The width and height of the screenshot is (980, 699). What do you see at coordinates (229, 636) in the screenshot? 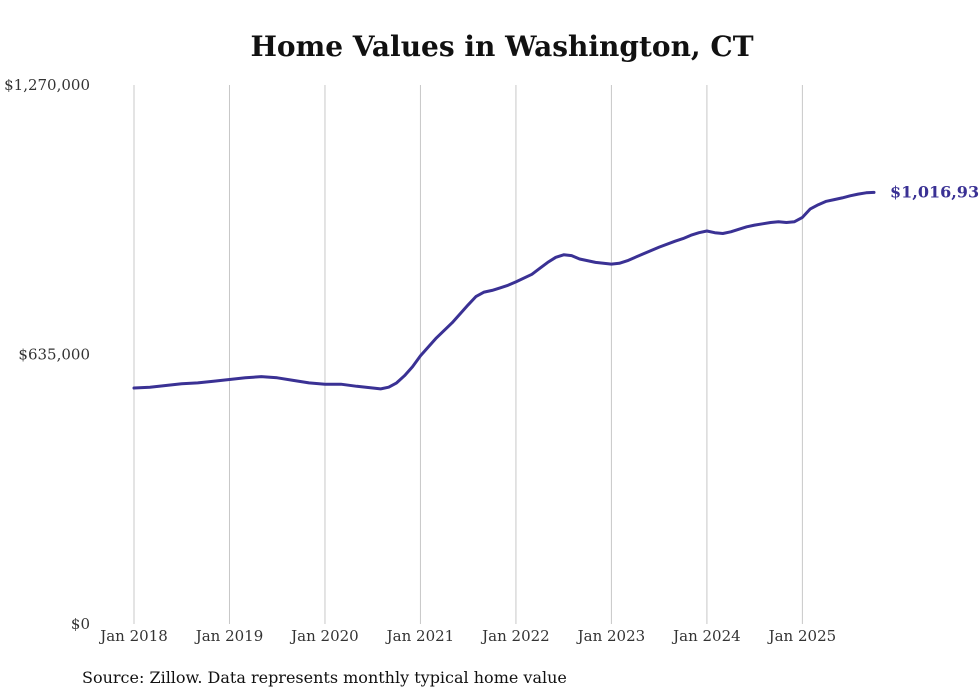
I see `x-tick-label: Jan 2019` at bounding box center [229, 636].